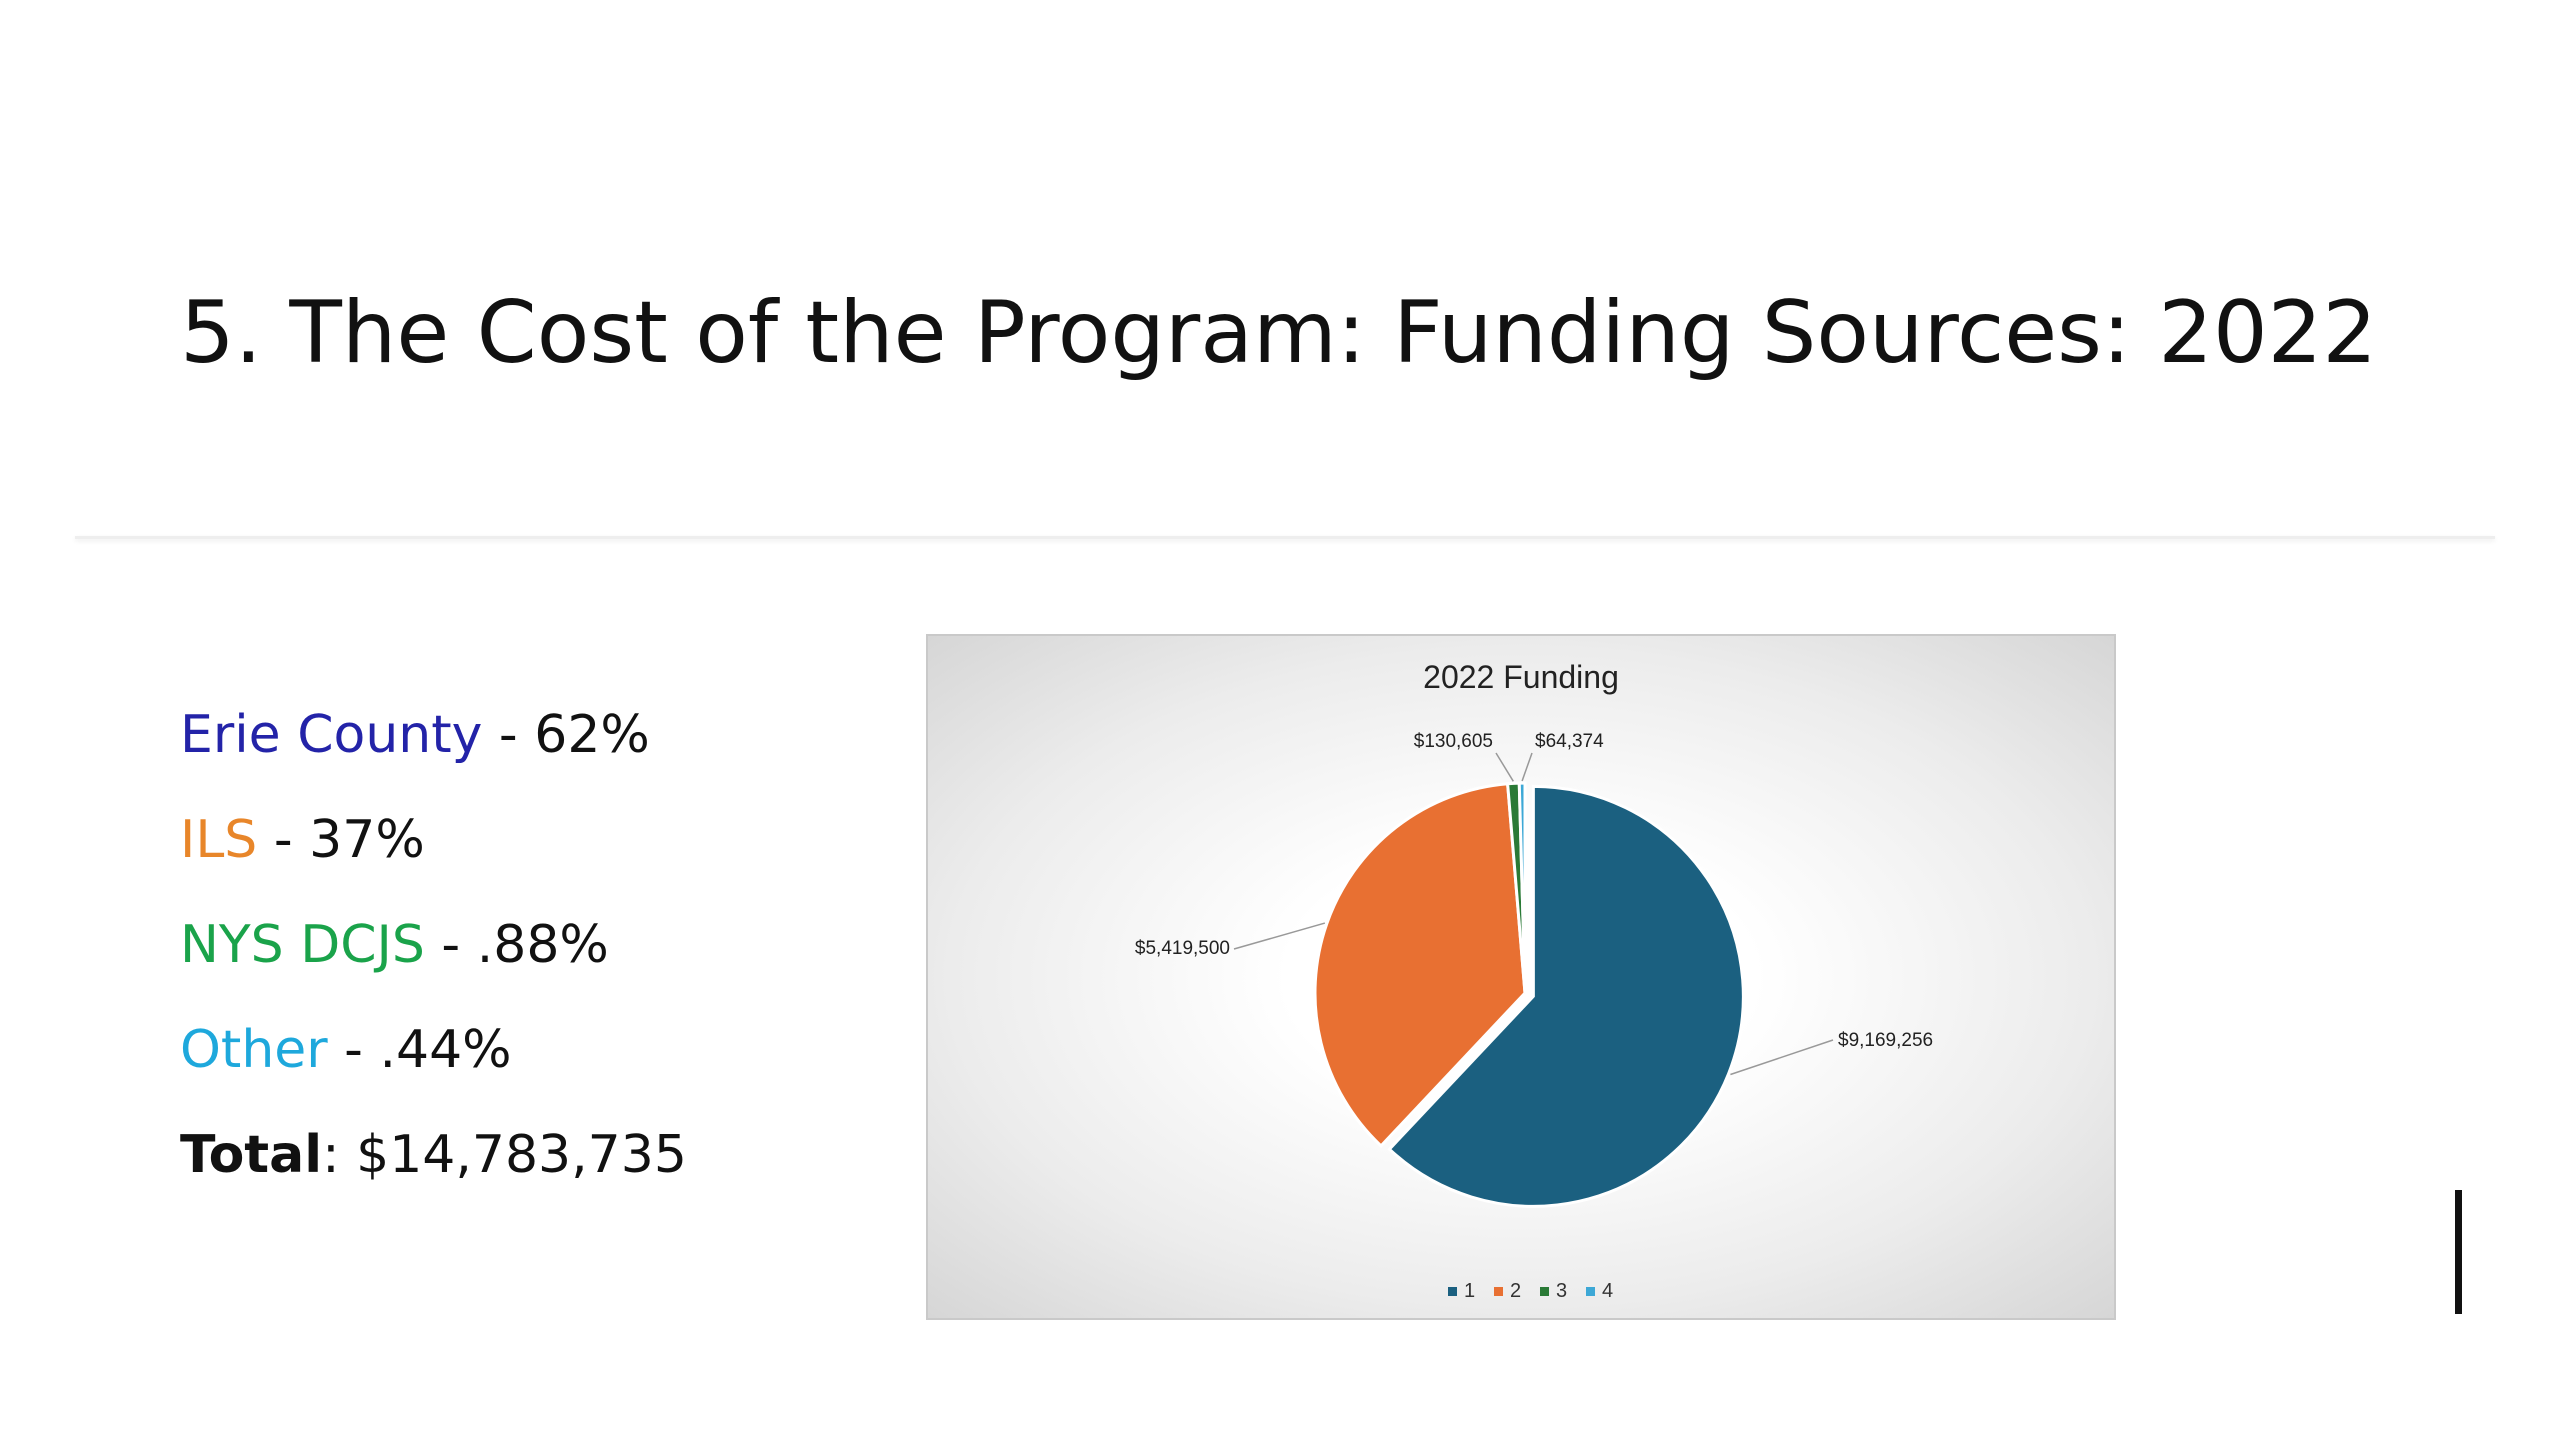 The width and height of the screenshot is (2560, 1440). Describe the element at coordinates (331, 735) in the screenshot. I see `funding-source-name: Erie County` at that location.